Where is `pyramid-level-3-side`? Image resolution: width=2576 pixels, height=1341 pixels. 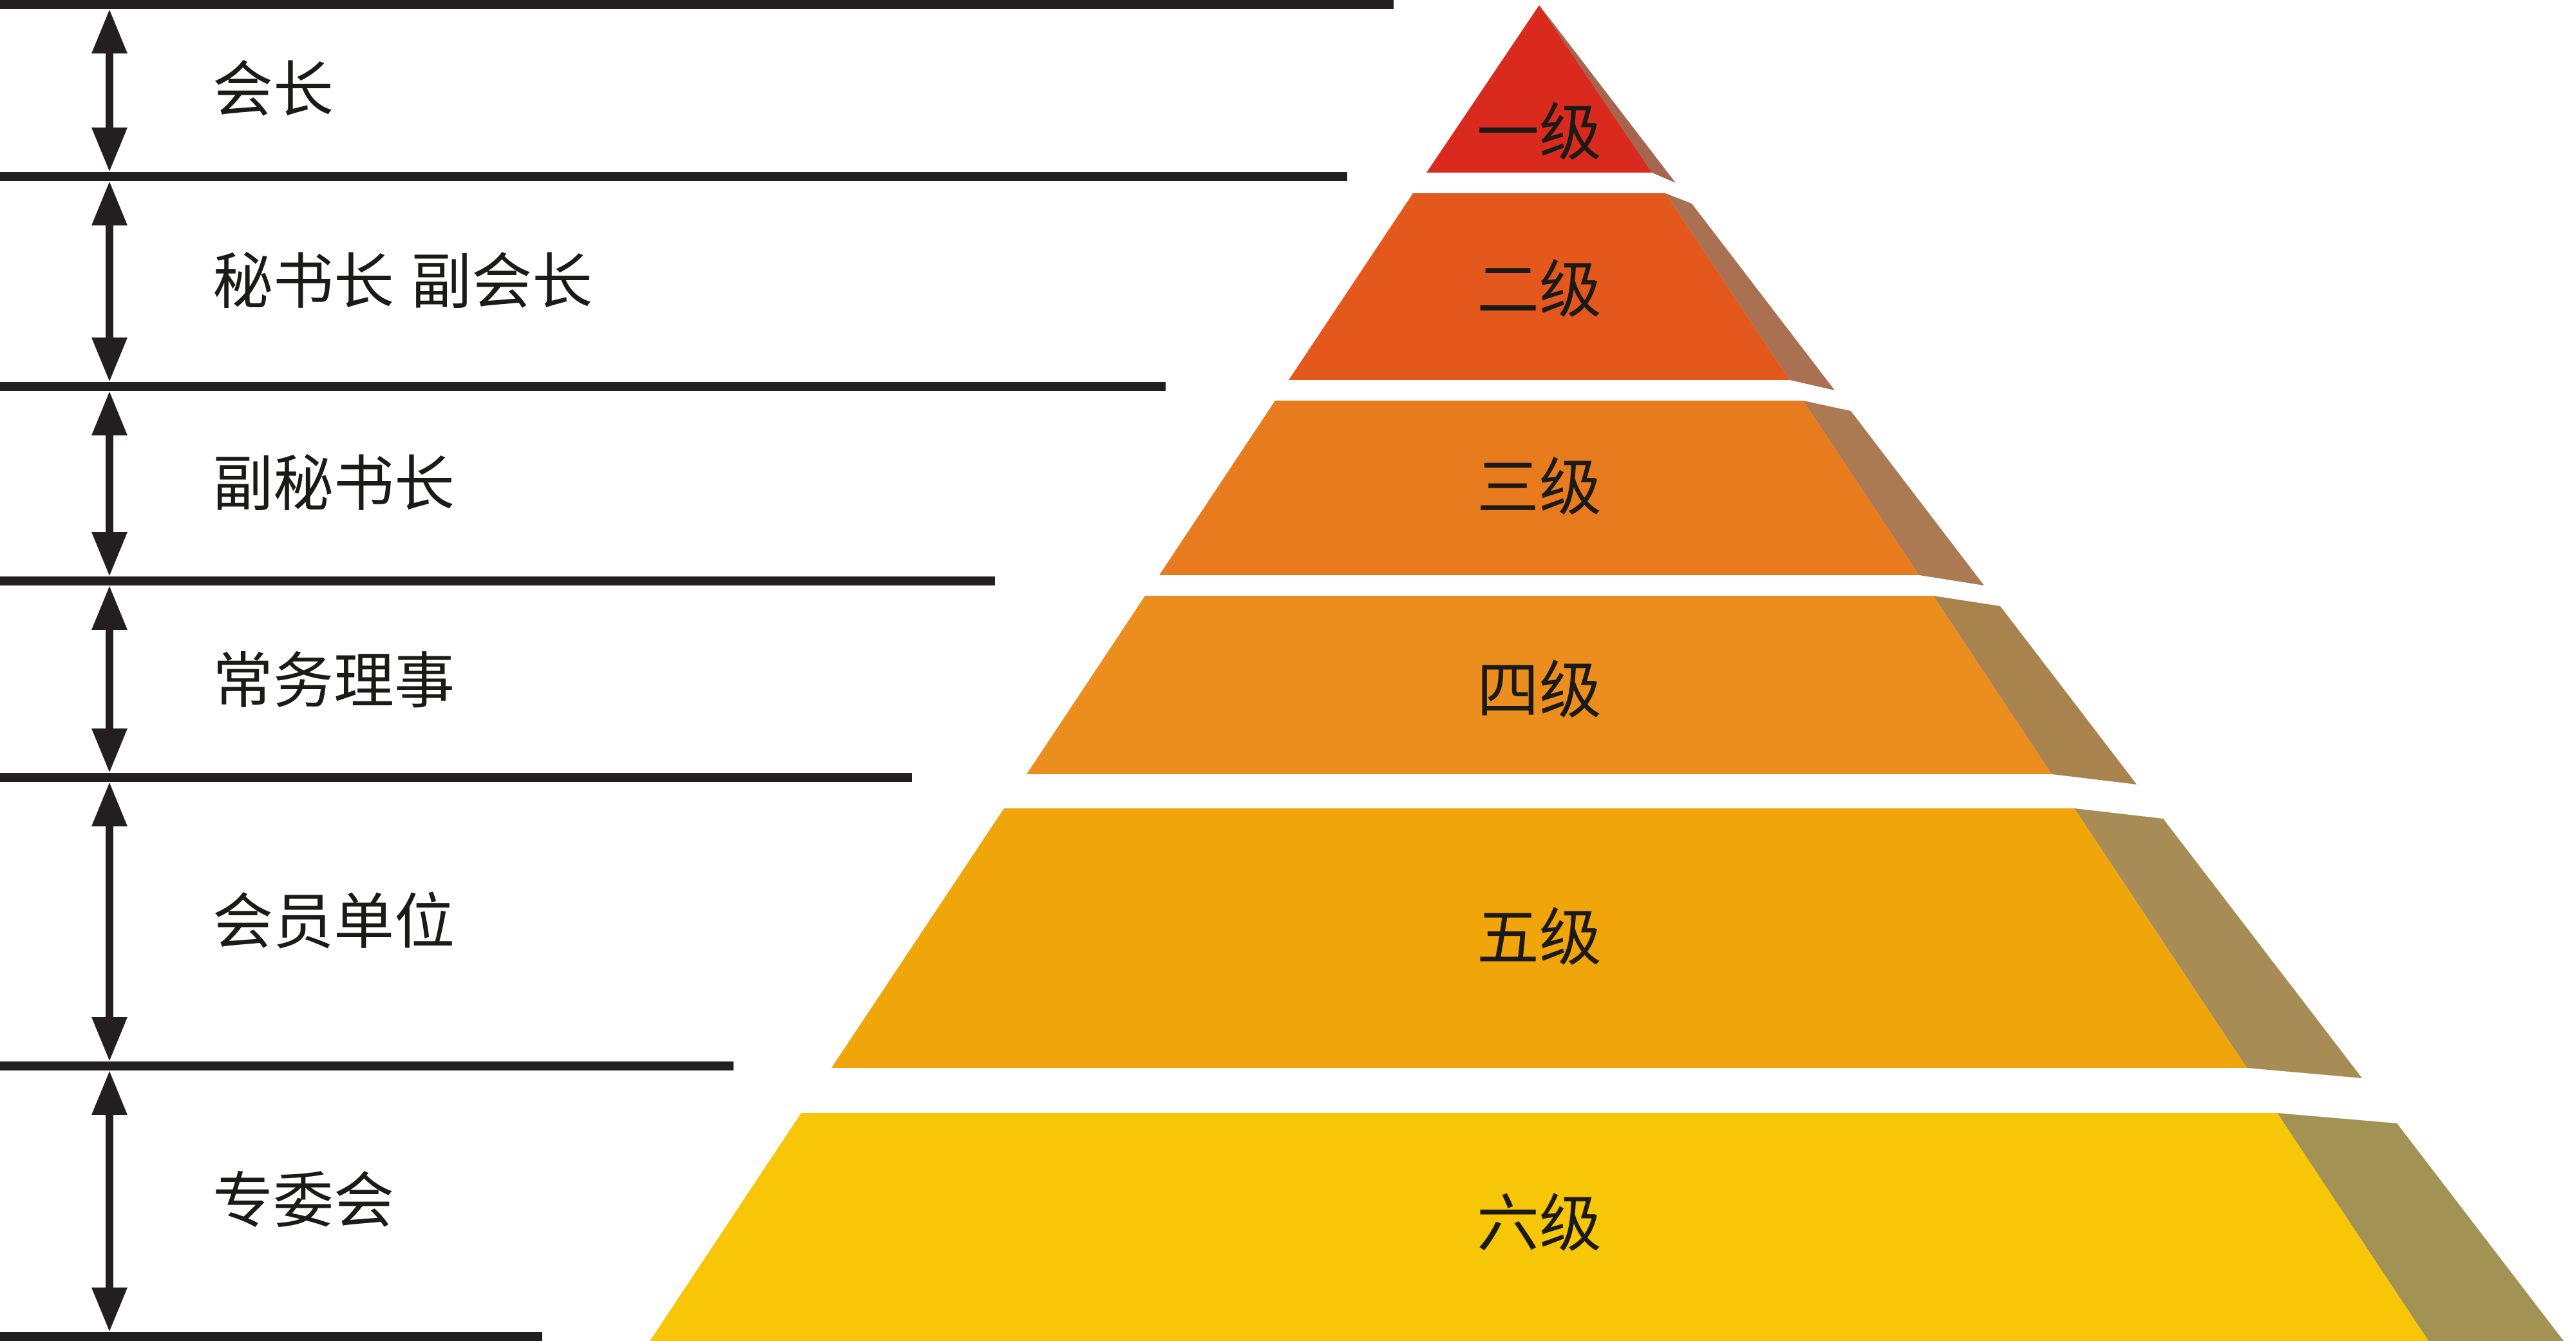 pyramid-level-3-side is located at coordinates (1894, 493).